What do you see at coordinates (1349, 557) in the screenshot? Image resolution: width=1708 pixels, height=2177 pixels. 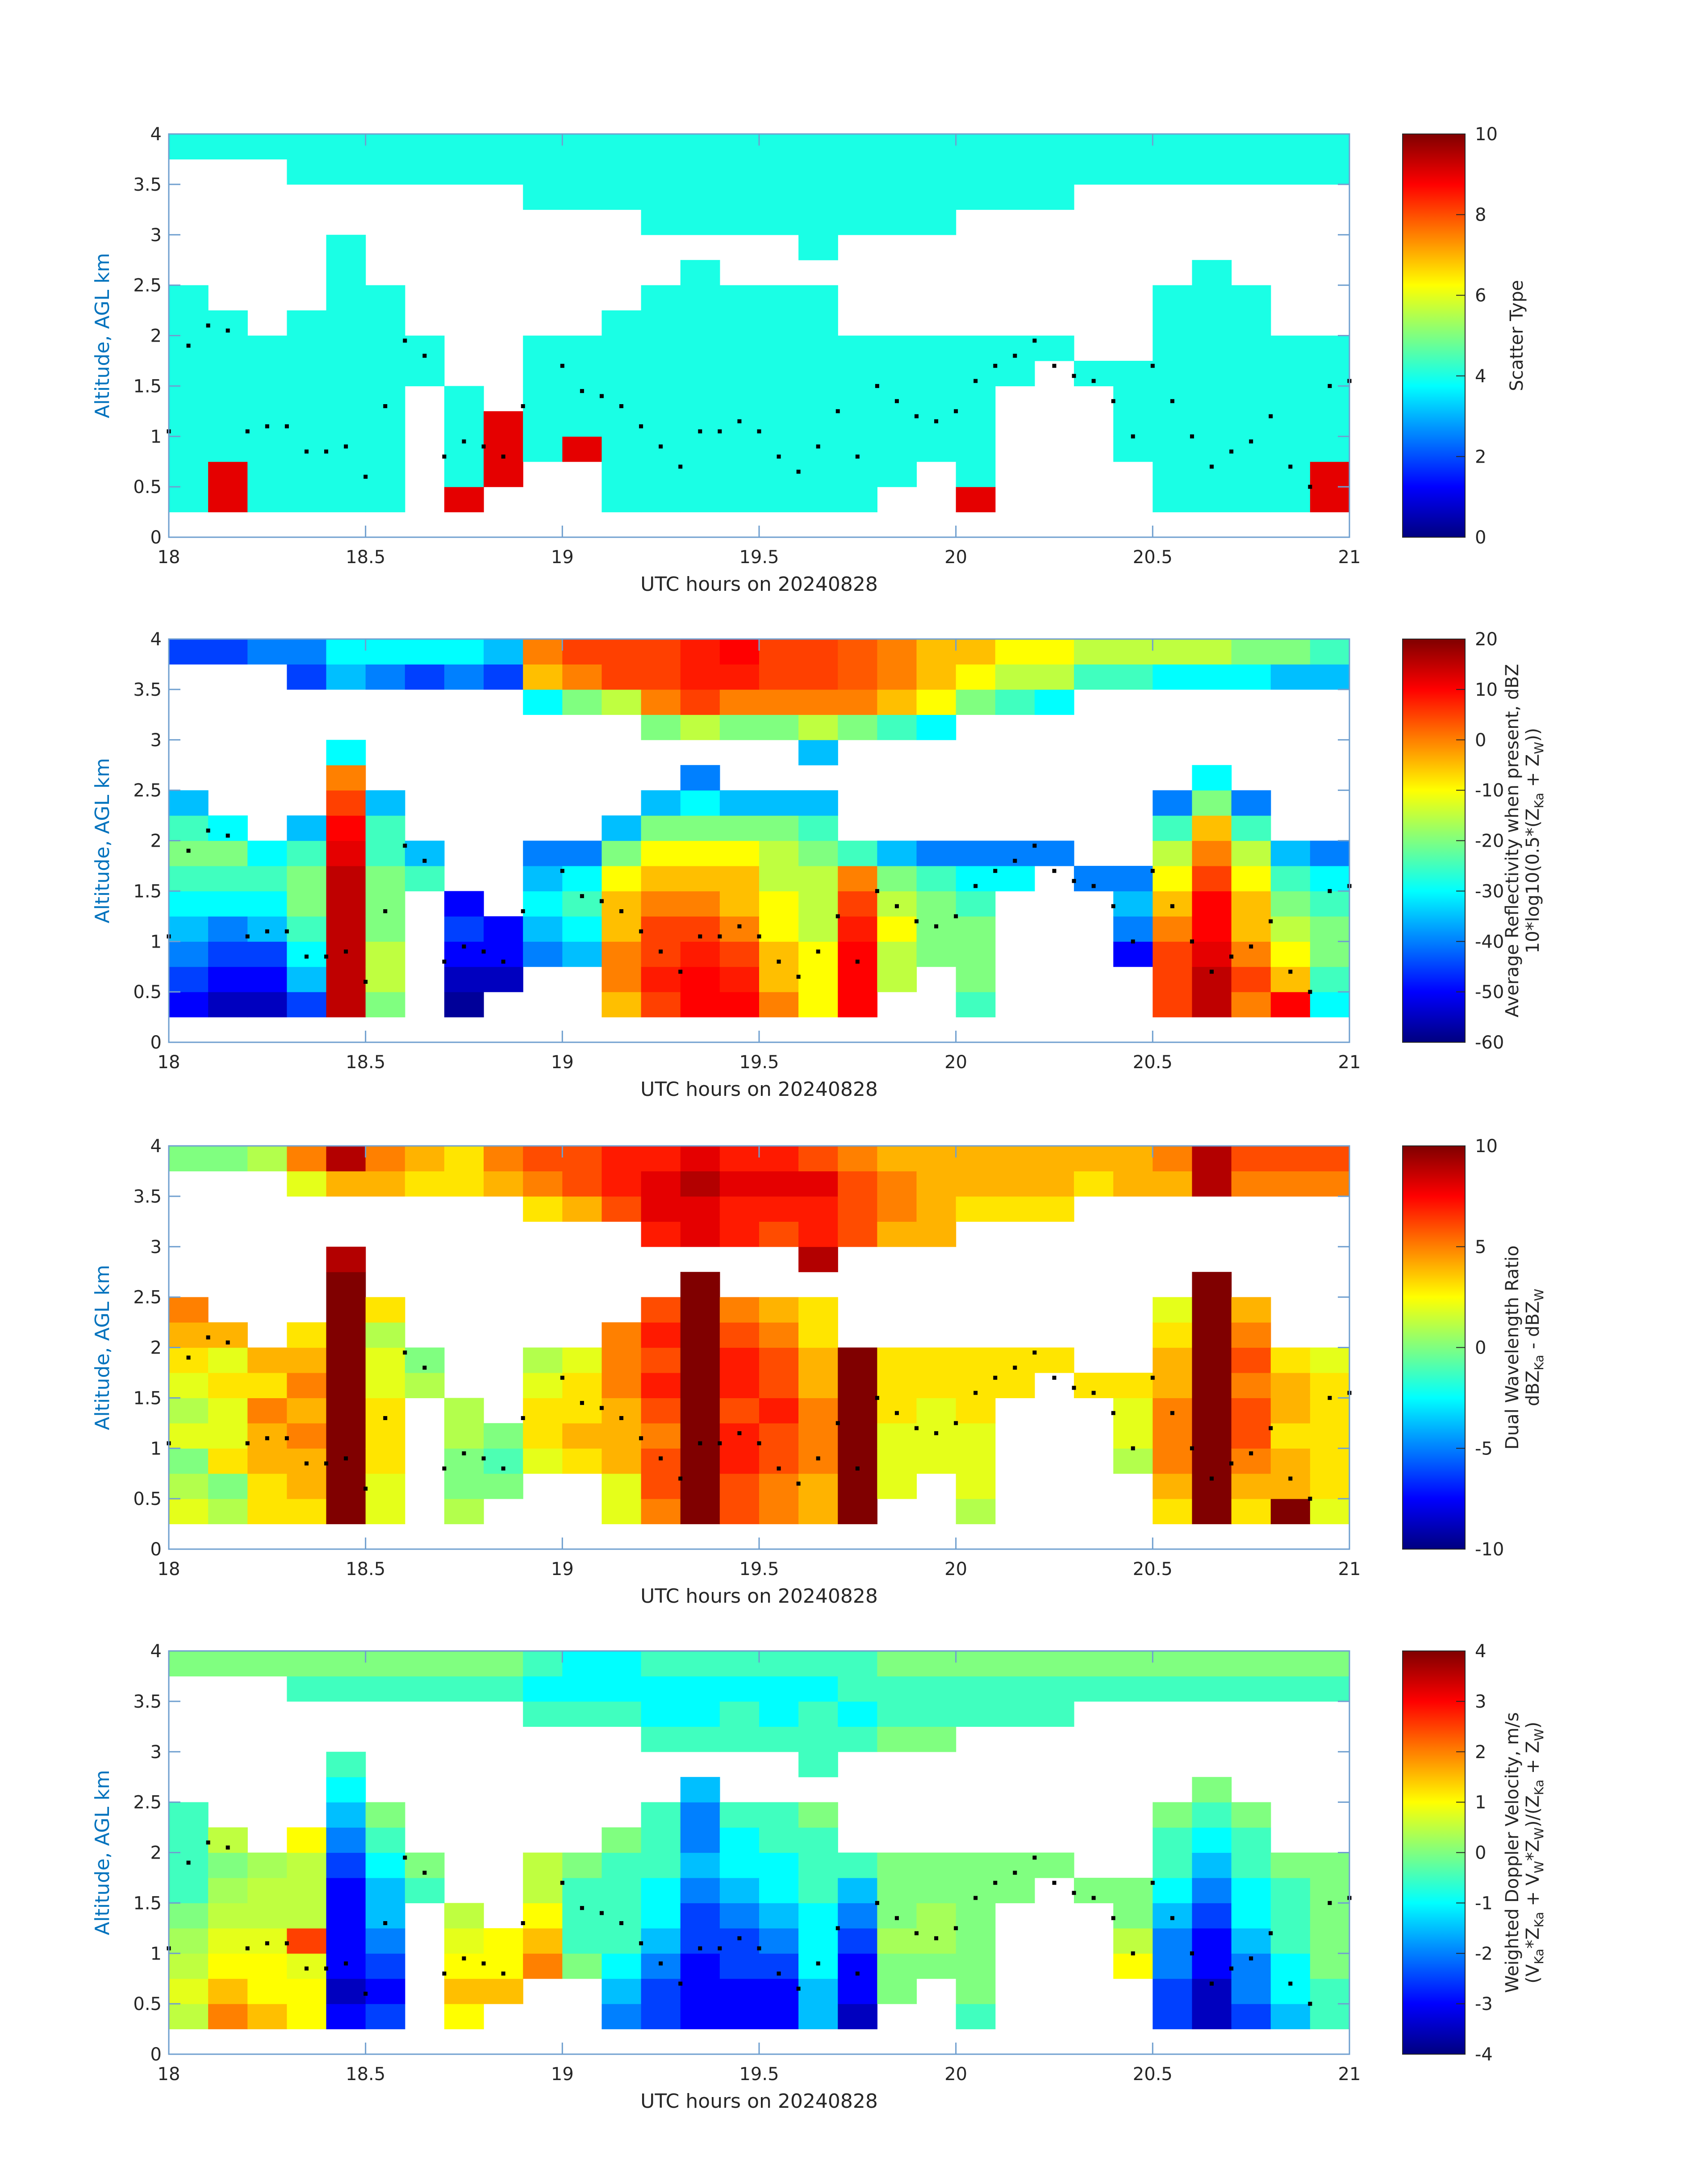 I see `x-tick-label: 21` at bounding box center [1349, 557].